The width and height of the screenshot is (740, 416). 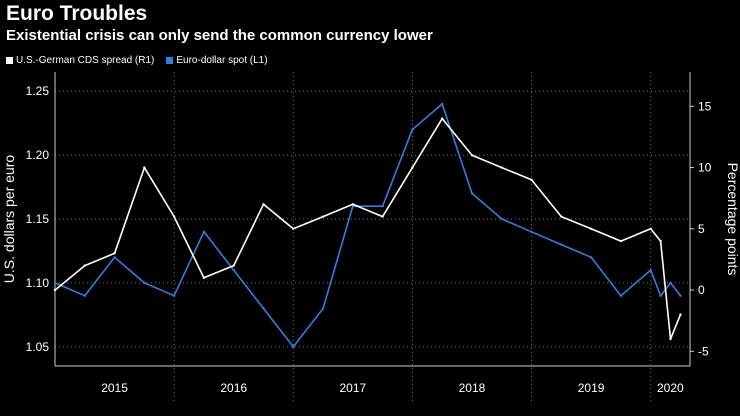 I want to click on legend-label-eurusd: Euro-dollar spot (L1), so click(x=222, y=60).